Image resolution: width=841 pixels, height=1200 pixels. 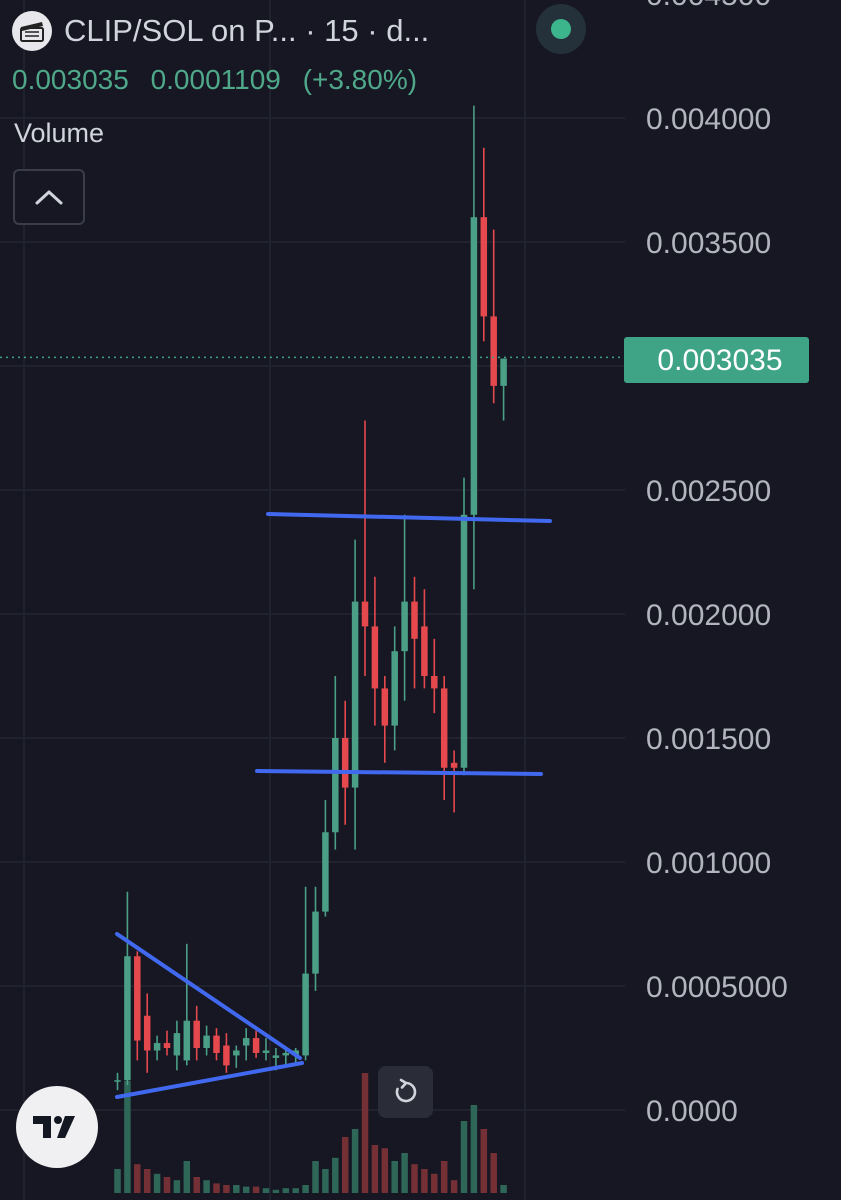 What do you see at coordinates (215, 79) in the screenshot?
I see `price-change: 0.0001109` at bounding box center [215, 79].